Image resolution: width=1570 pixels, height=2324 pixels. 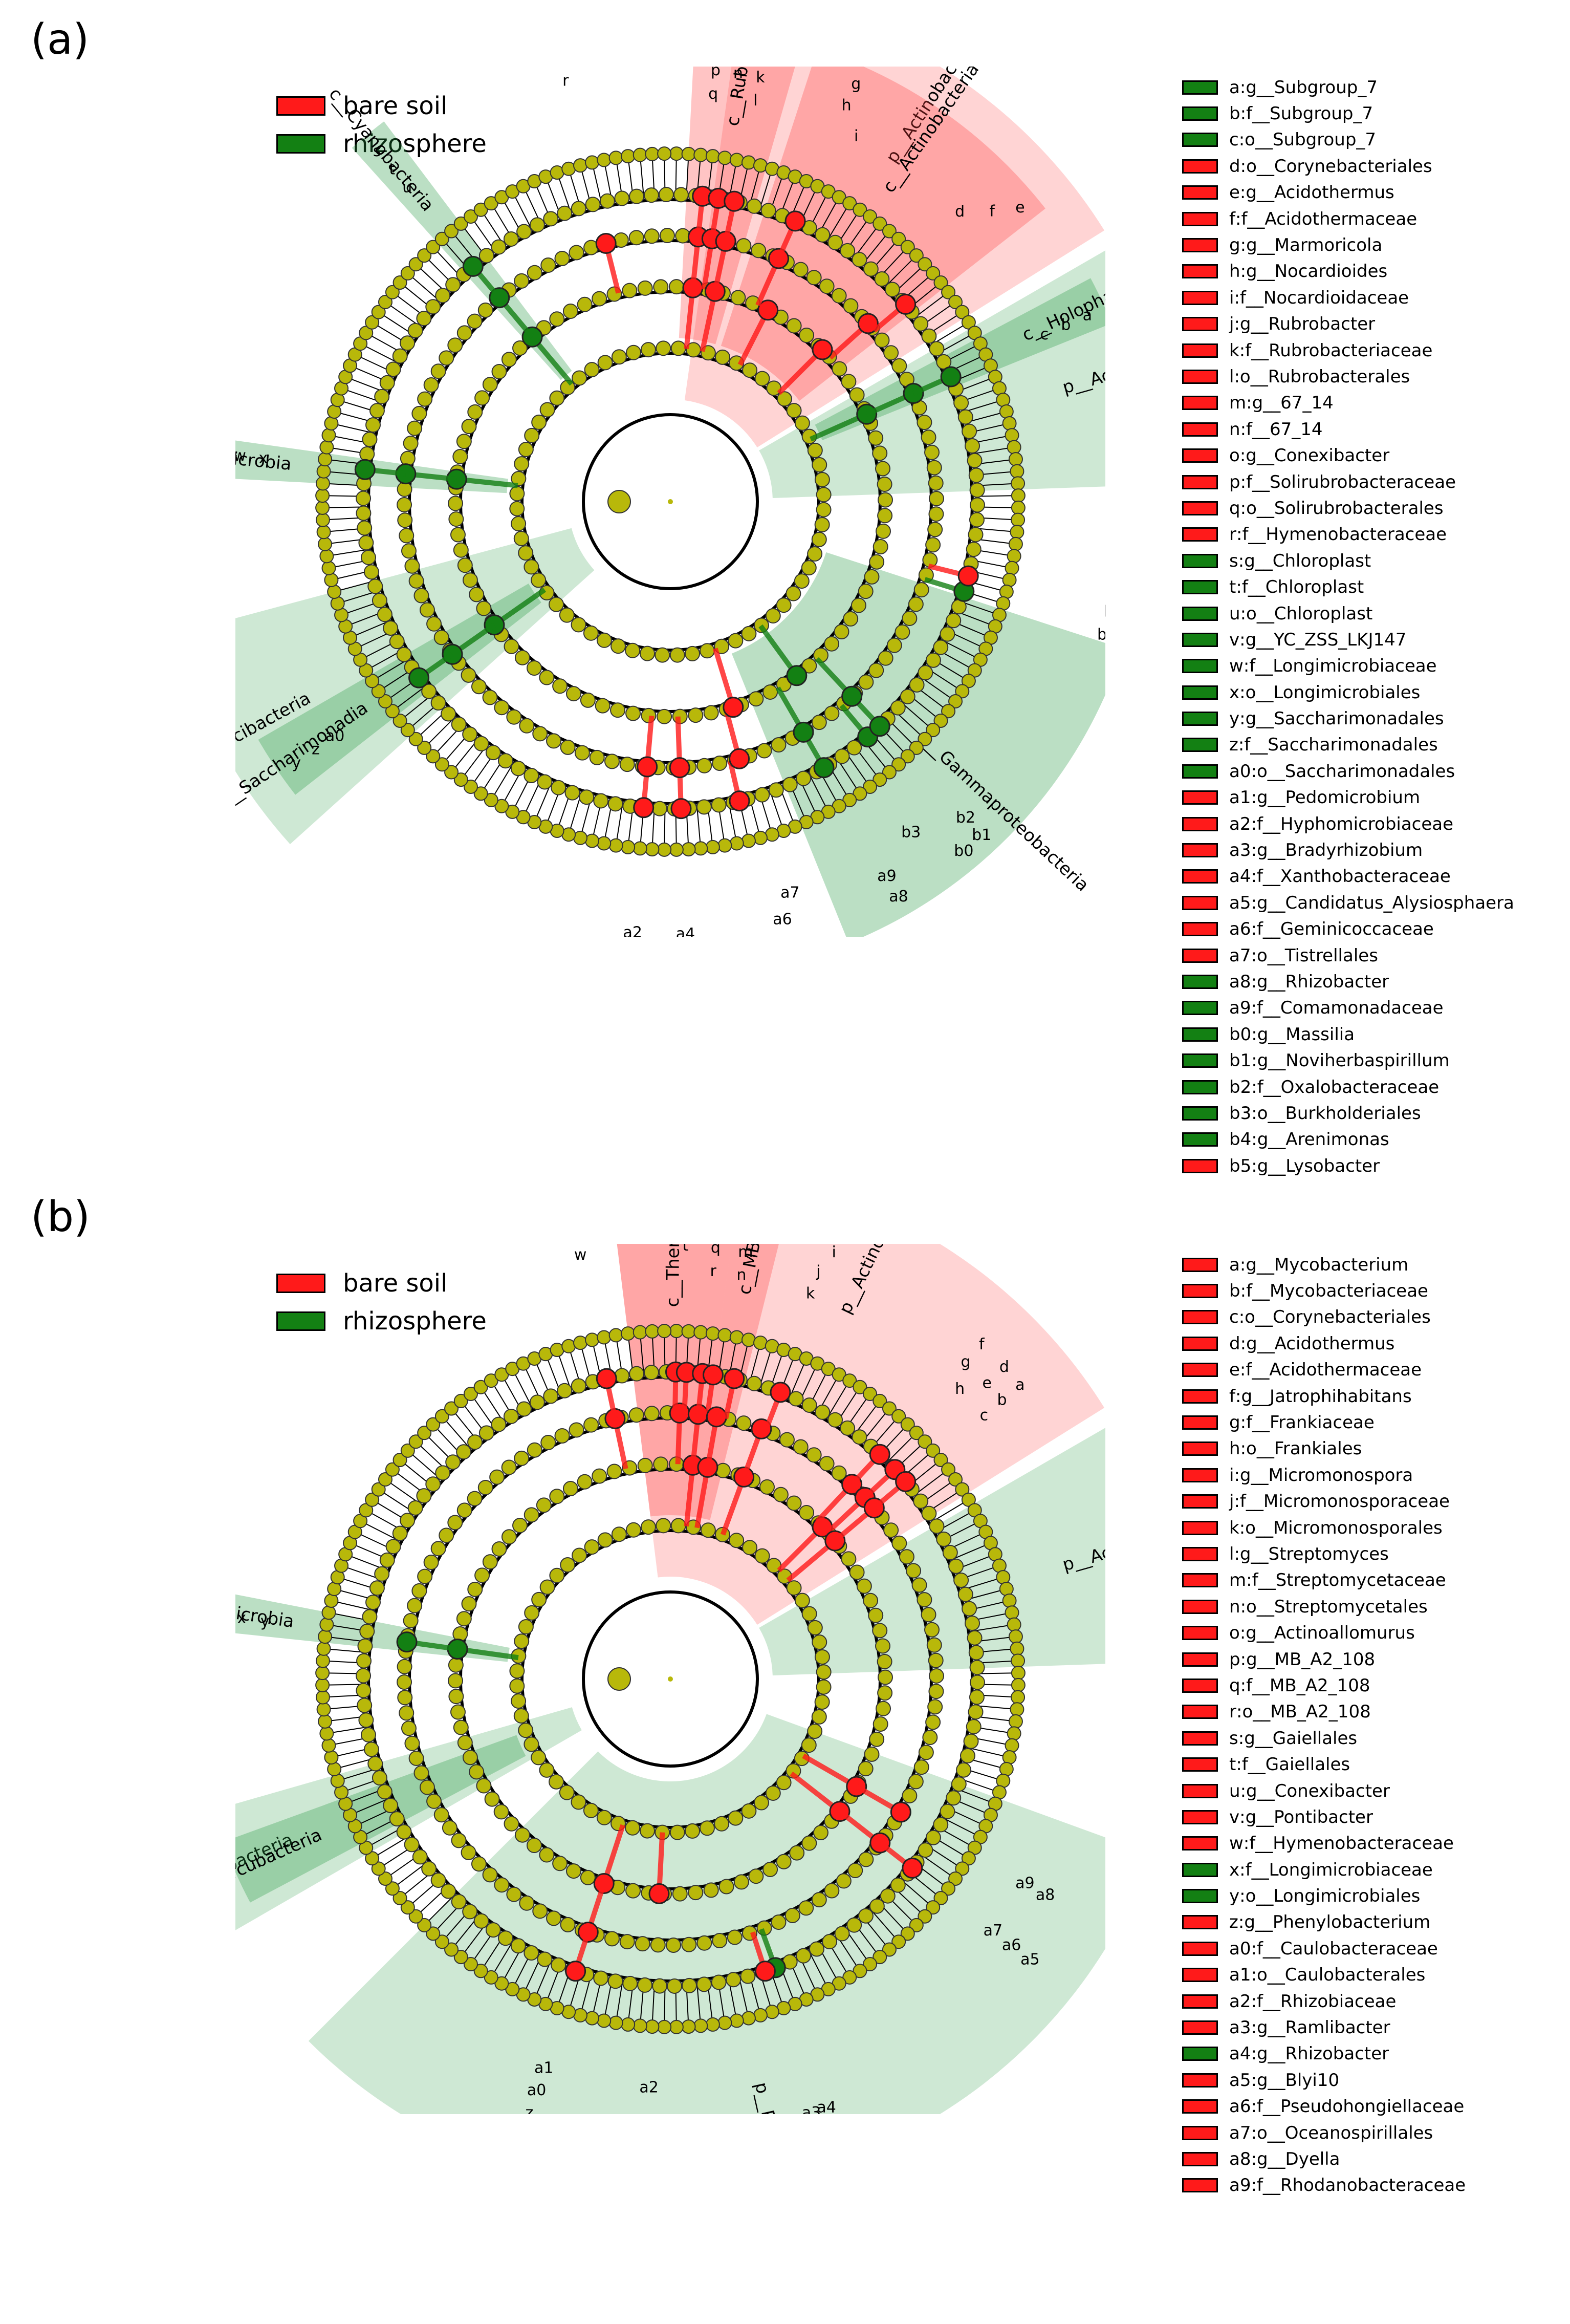 What do you see at coordinates (1369, 824) in the screenshot?
I see `key-row: a2: f__Hyphomicrobiaceae` at bounding box center [1369, 824].